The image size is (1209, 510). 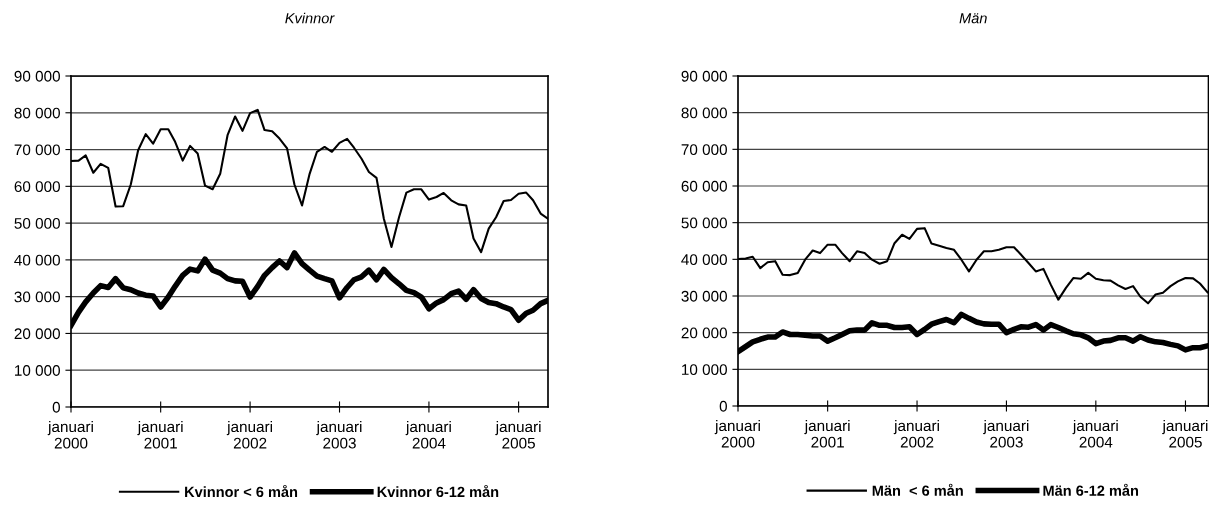 What do you see at coordinates (438, 491) in the screenshot?
I see `legend-label: Kvinnor 6-12 mån` at bounding box center [438, 491].